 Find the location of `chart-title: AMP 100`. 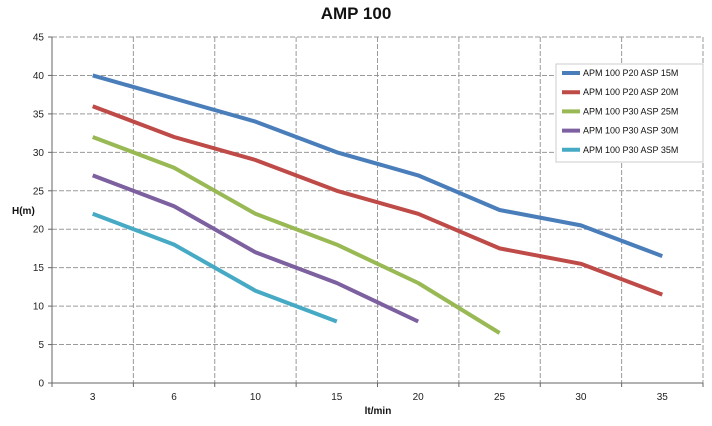

chart-title: AMP 100 is located at coordinates (356, 13).